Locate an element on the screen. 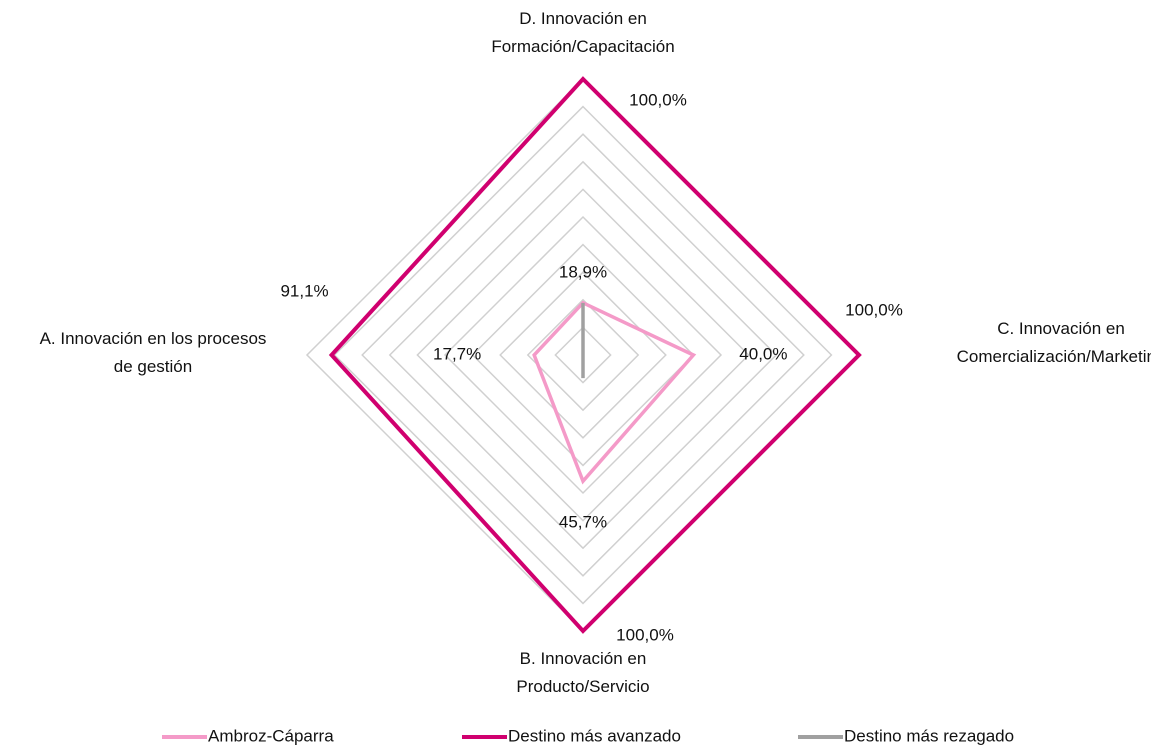  grid-ring is located at coordinates (583, 355).